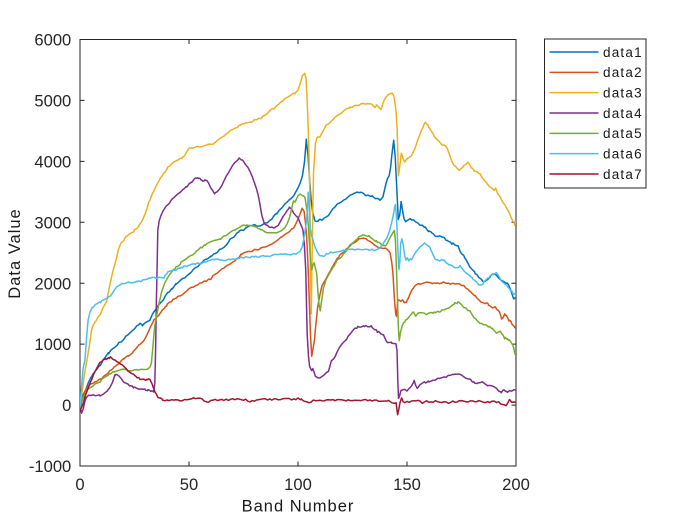 Image resolution: width=700 pixels, height=530 pixels. Describe the element at coordinates (298, 484) in the screenshot. I see `svg-text: 100` at that location.